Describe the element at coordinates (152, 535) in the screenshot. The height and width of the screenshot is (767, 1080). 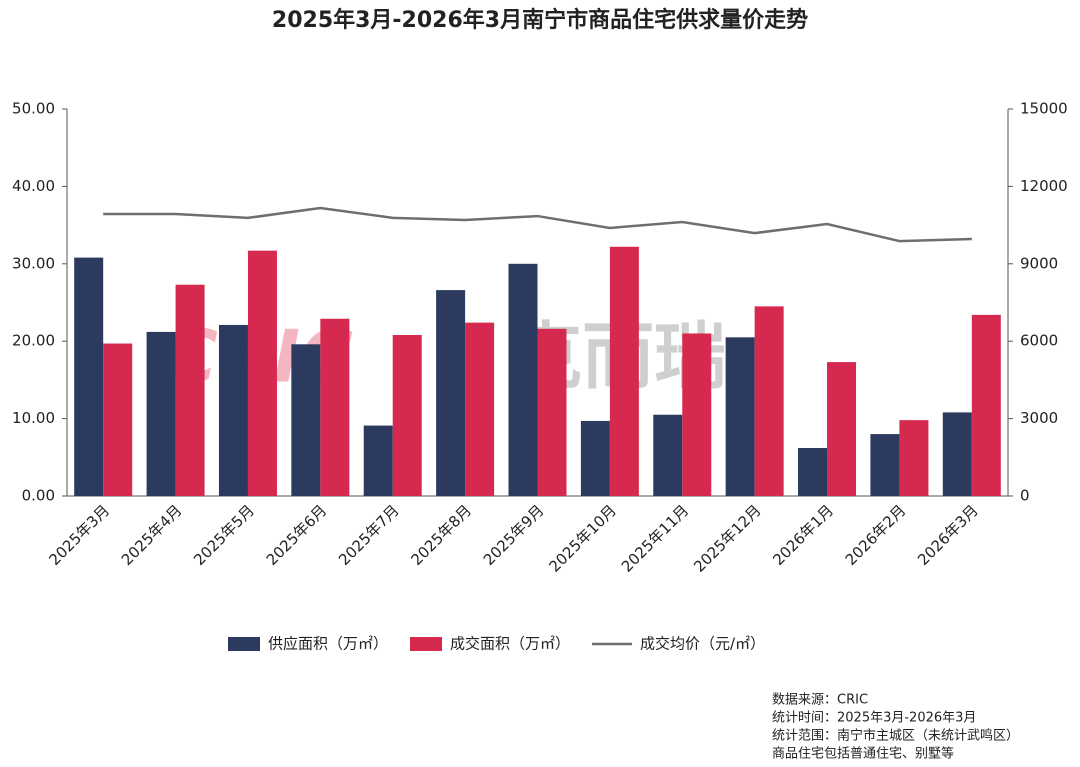
I see `x-tick-label: 2025年4月` at that location.